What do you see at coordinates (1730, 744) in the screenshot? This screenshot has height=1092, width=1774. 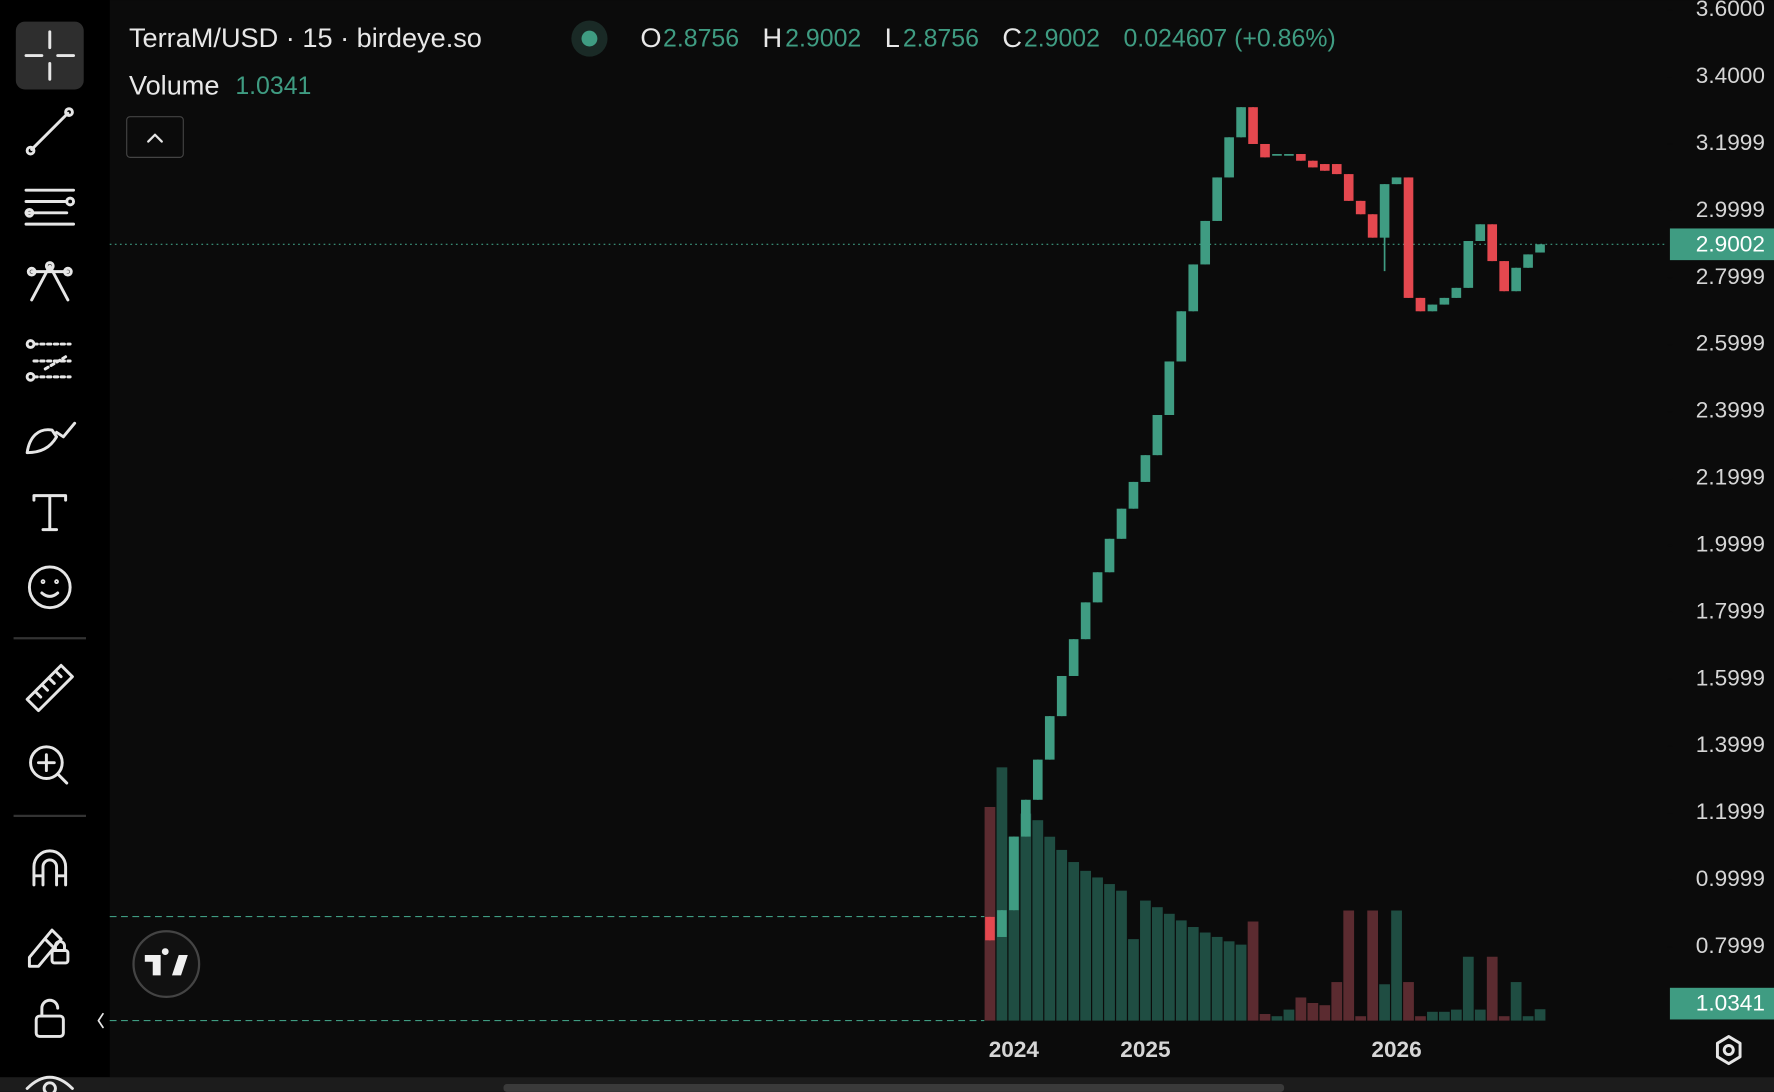 I see `y-tick-label: 1.3999` at bounding box center [1730, 744].